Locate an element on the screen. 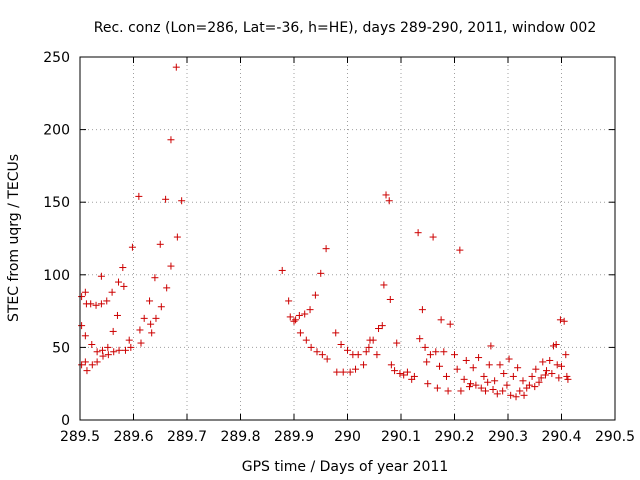  x-tick-label: 290.2 is located at coordinates (454, 437).